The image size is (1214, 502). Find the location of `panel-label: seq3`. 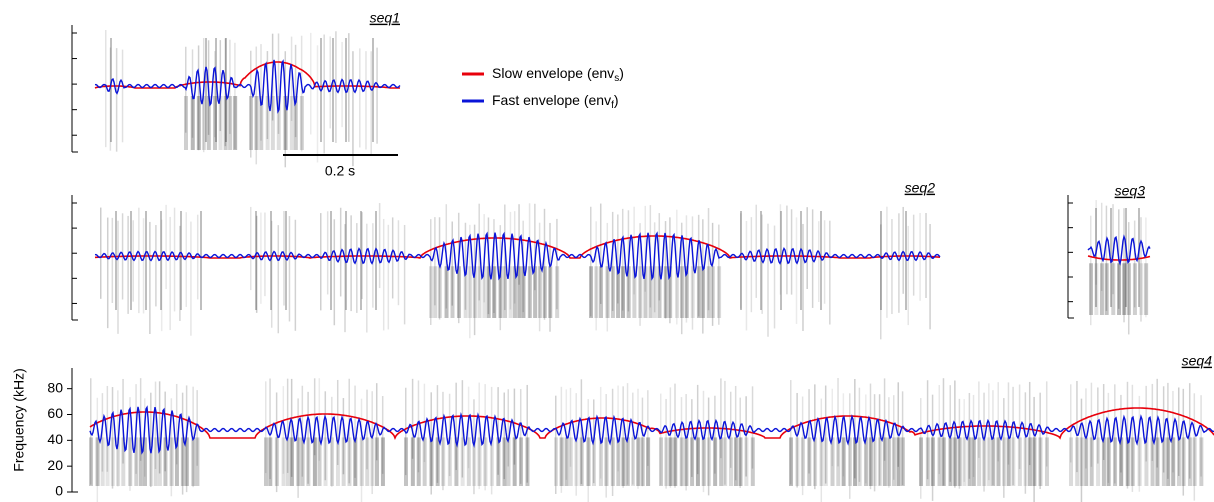

panel-label: seq3 is located at coordinates (1130, 191).